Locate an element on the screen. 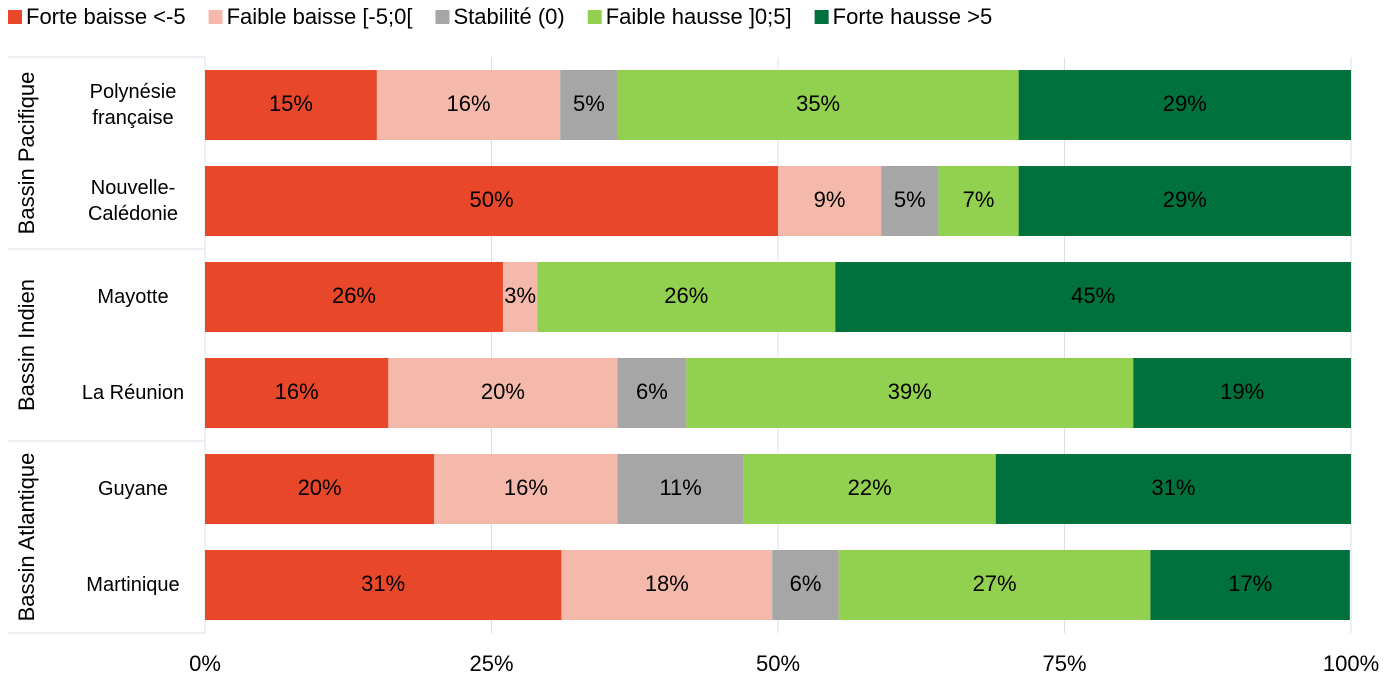 The width and height of the screenshot is (1391, 681). data-label: 11% is located at coordinates (680, 487).